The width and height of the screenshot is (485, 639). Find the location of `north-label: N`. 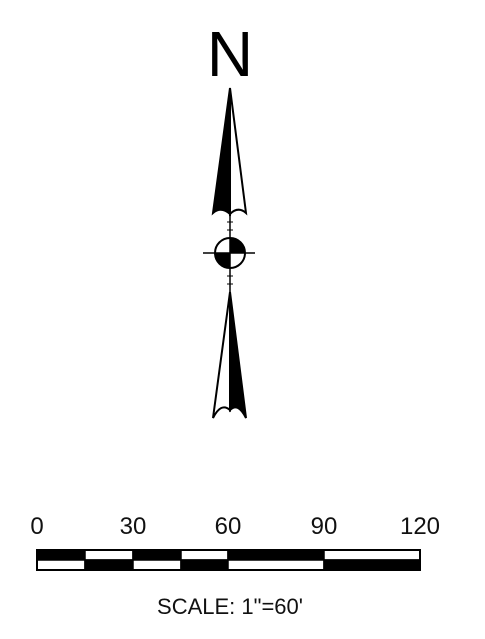

north-label: N is located at coordinates (230, 54).